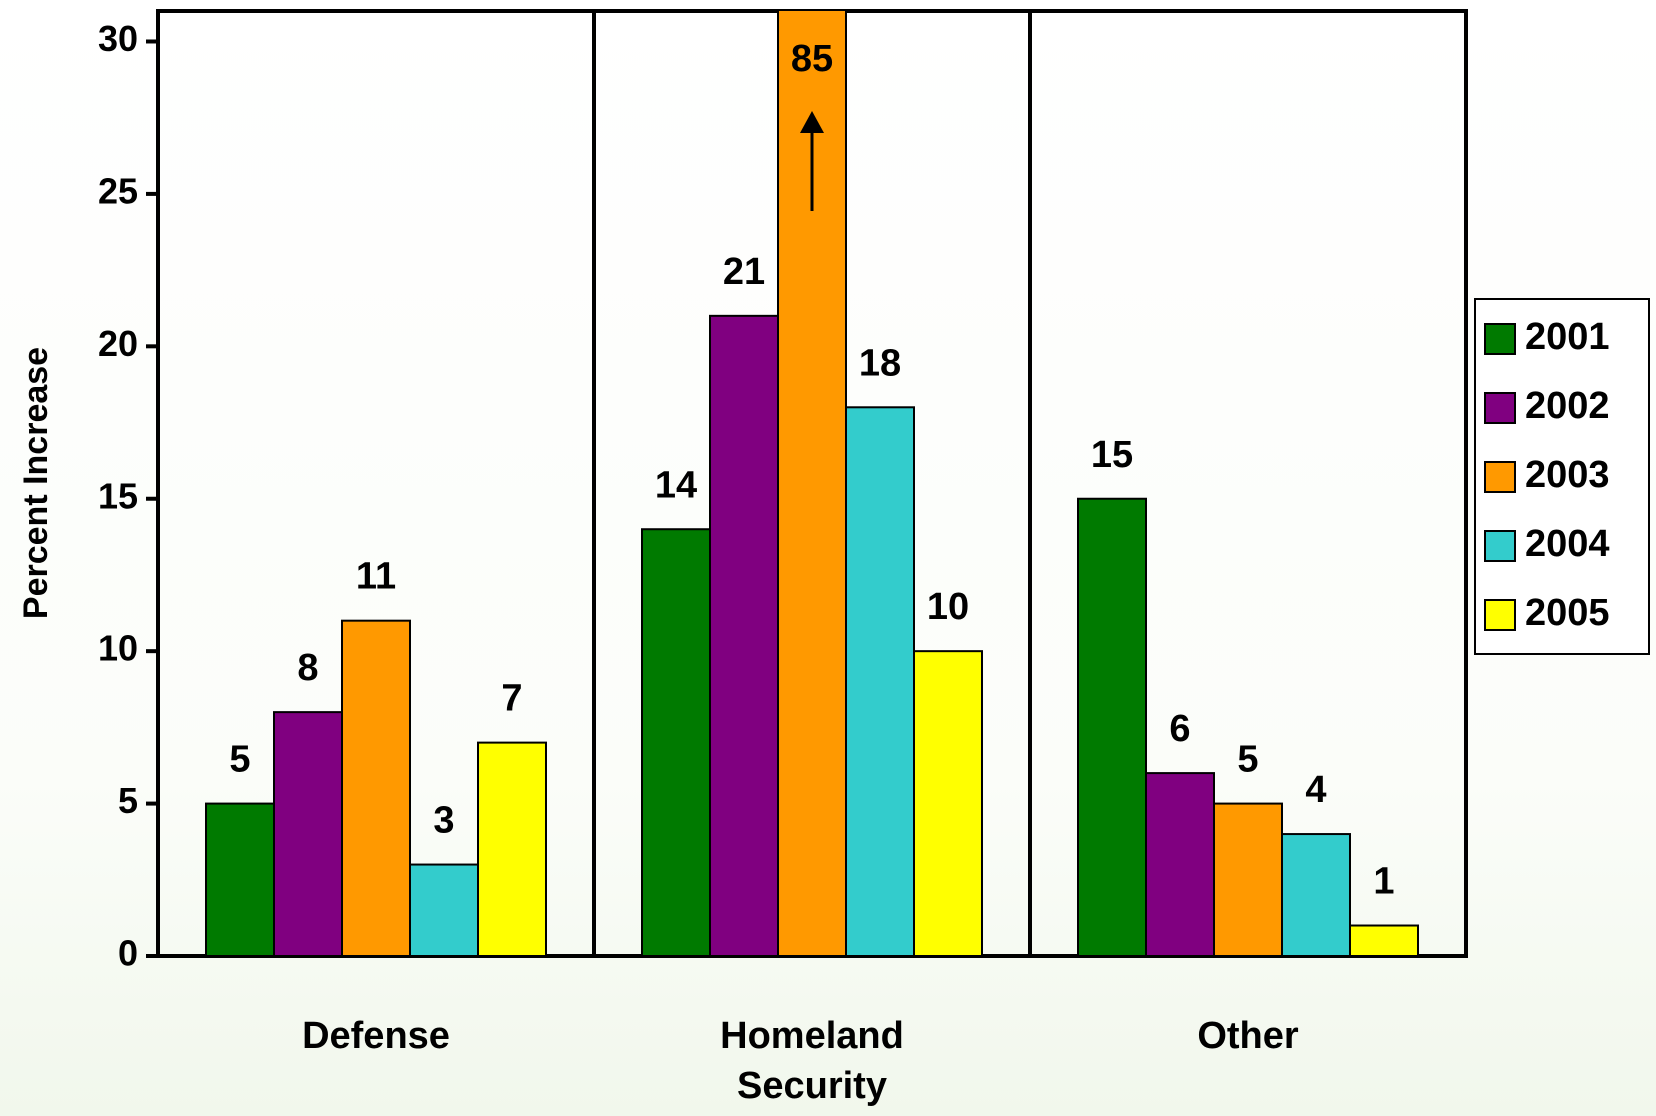 This screenshot has width=1656, height=1116. I want to click on y-axis-label: Percent Increase, so click(36, 483).